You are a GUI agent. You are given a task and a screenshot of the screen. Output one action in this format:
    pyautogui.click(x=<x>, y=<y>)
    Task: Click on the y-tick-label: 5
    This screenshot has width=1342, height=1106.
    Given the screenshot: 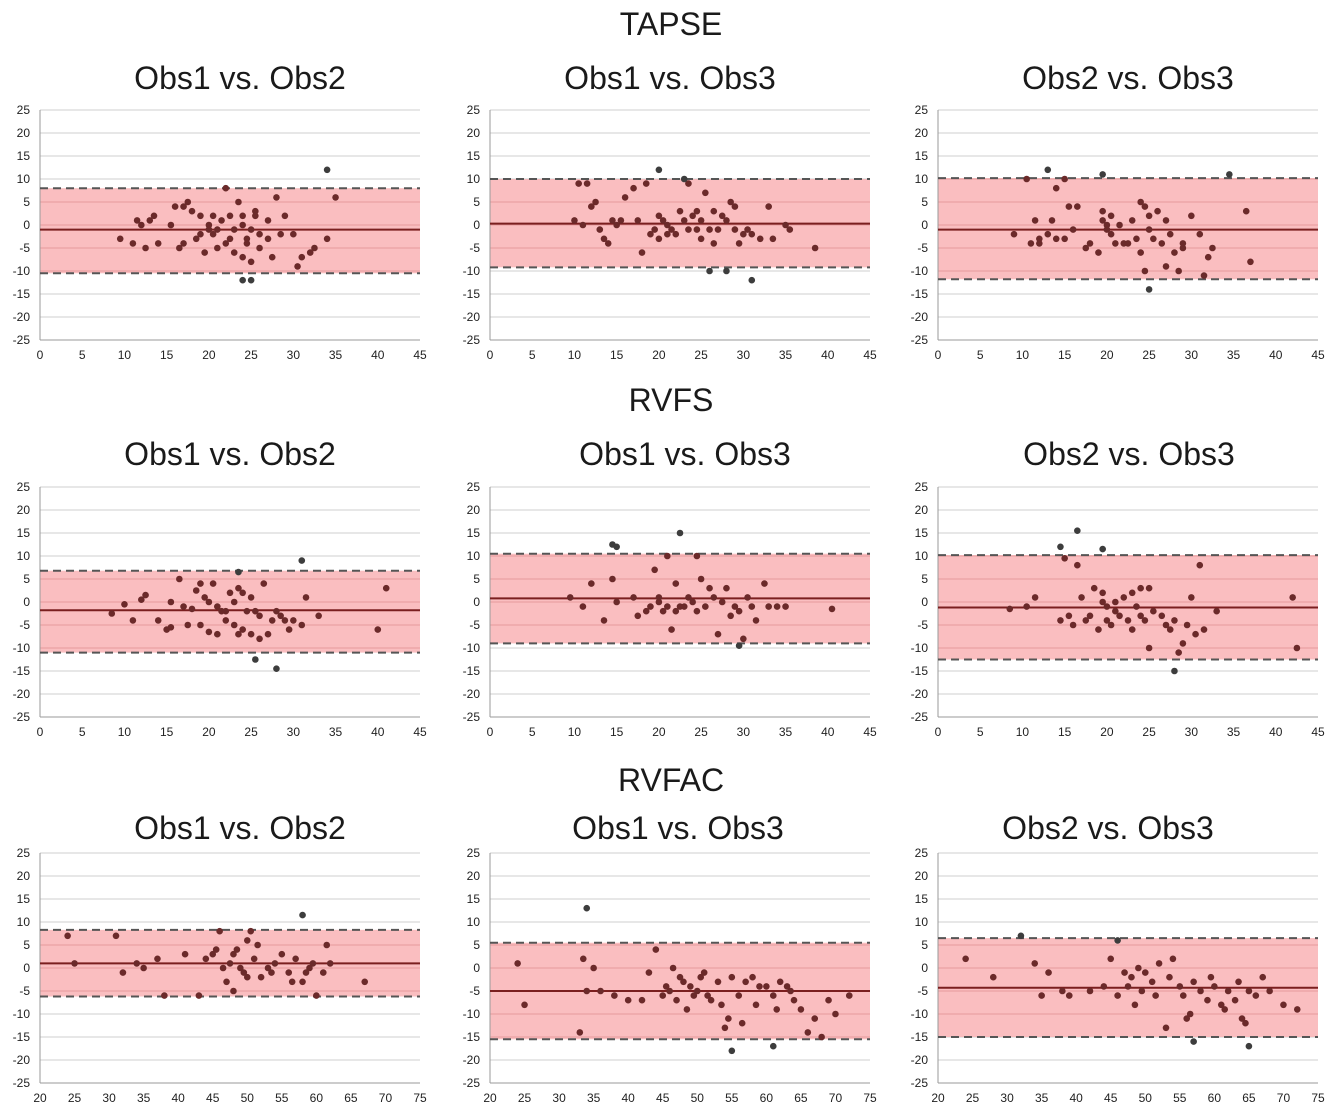 What is the action you would take?
    pyautogui.click(x=476, y=945)
    